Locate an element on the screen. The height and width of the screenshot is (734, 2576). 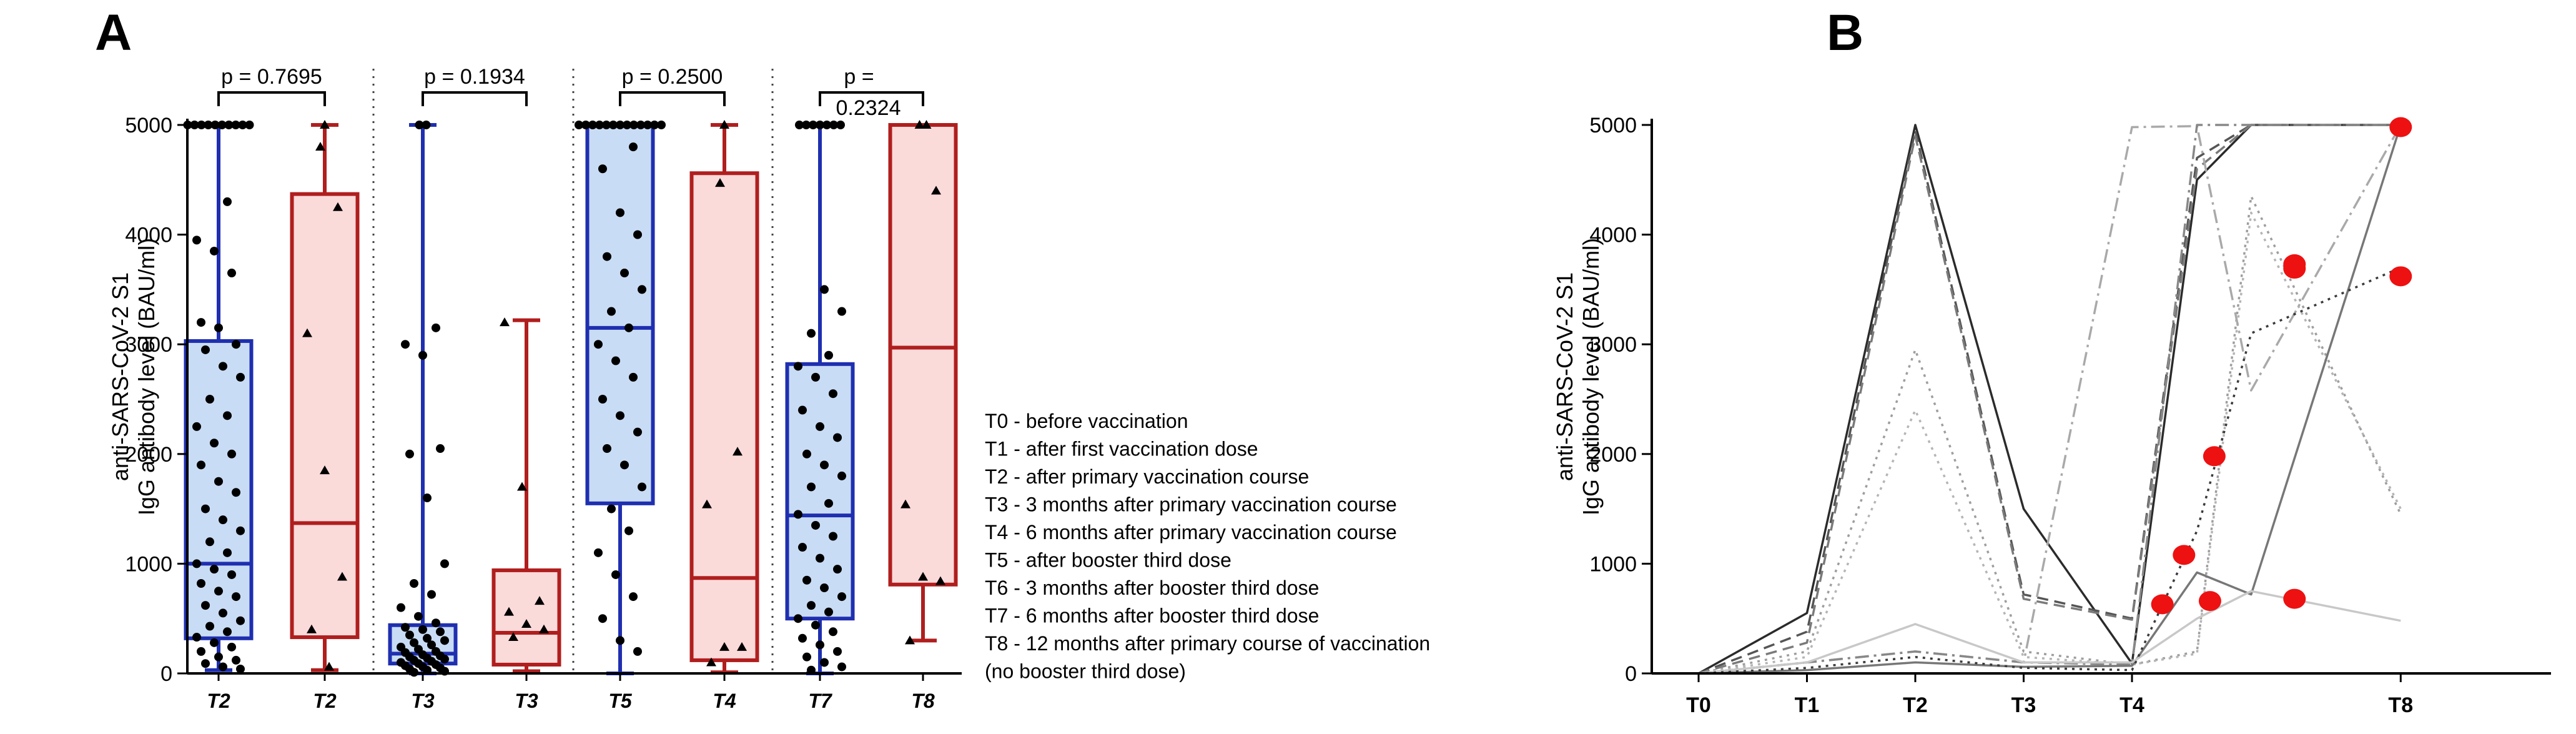
panel-b-letter: B is located at coordinates (1845, 32).